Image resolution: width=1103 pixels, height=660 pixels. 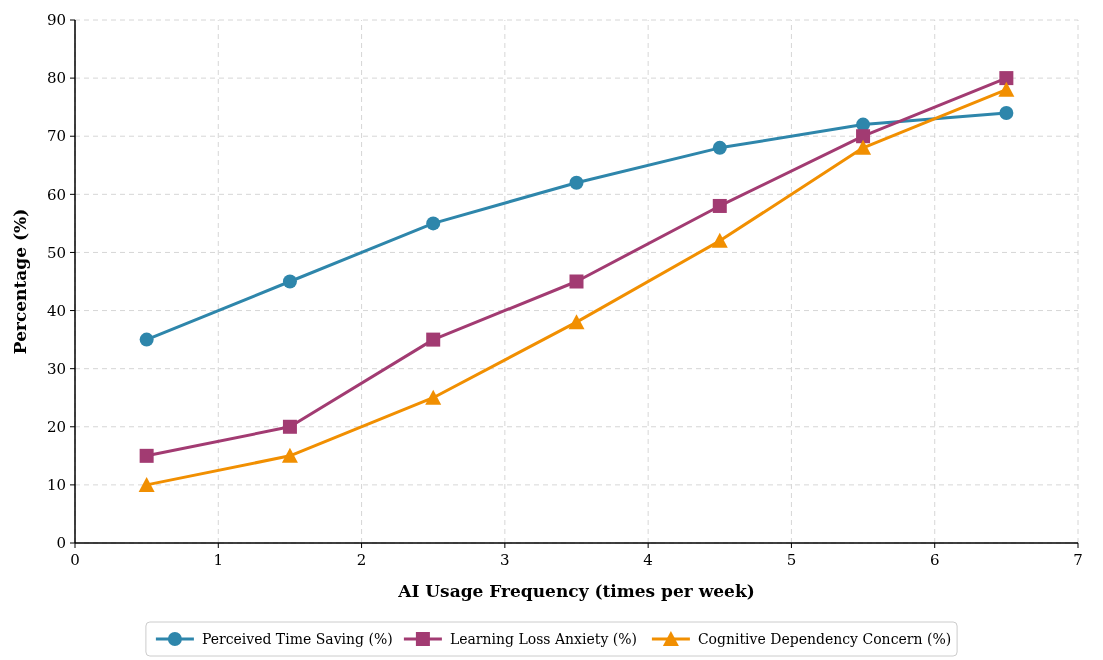 What do you see at coordinates (648, 560) in the screenshot?
I see `x-tick-label: 4` at bounding box center [648, 560].